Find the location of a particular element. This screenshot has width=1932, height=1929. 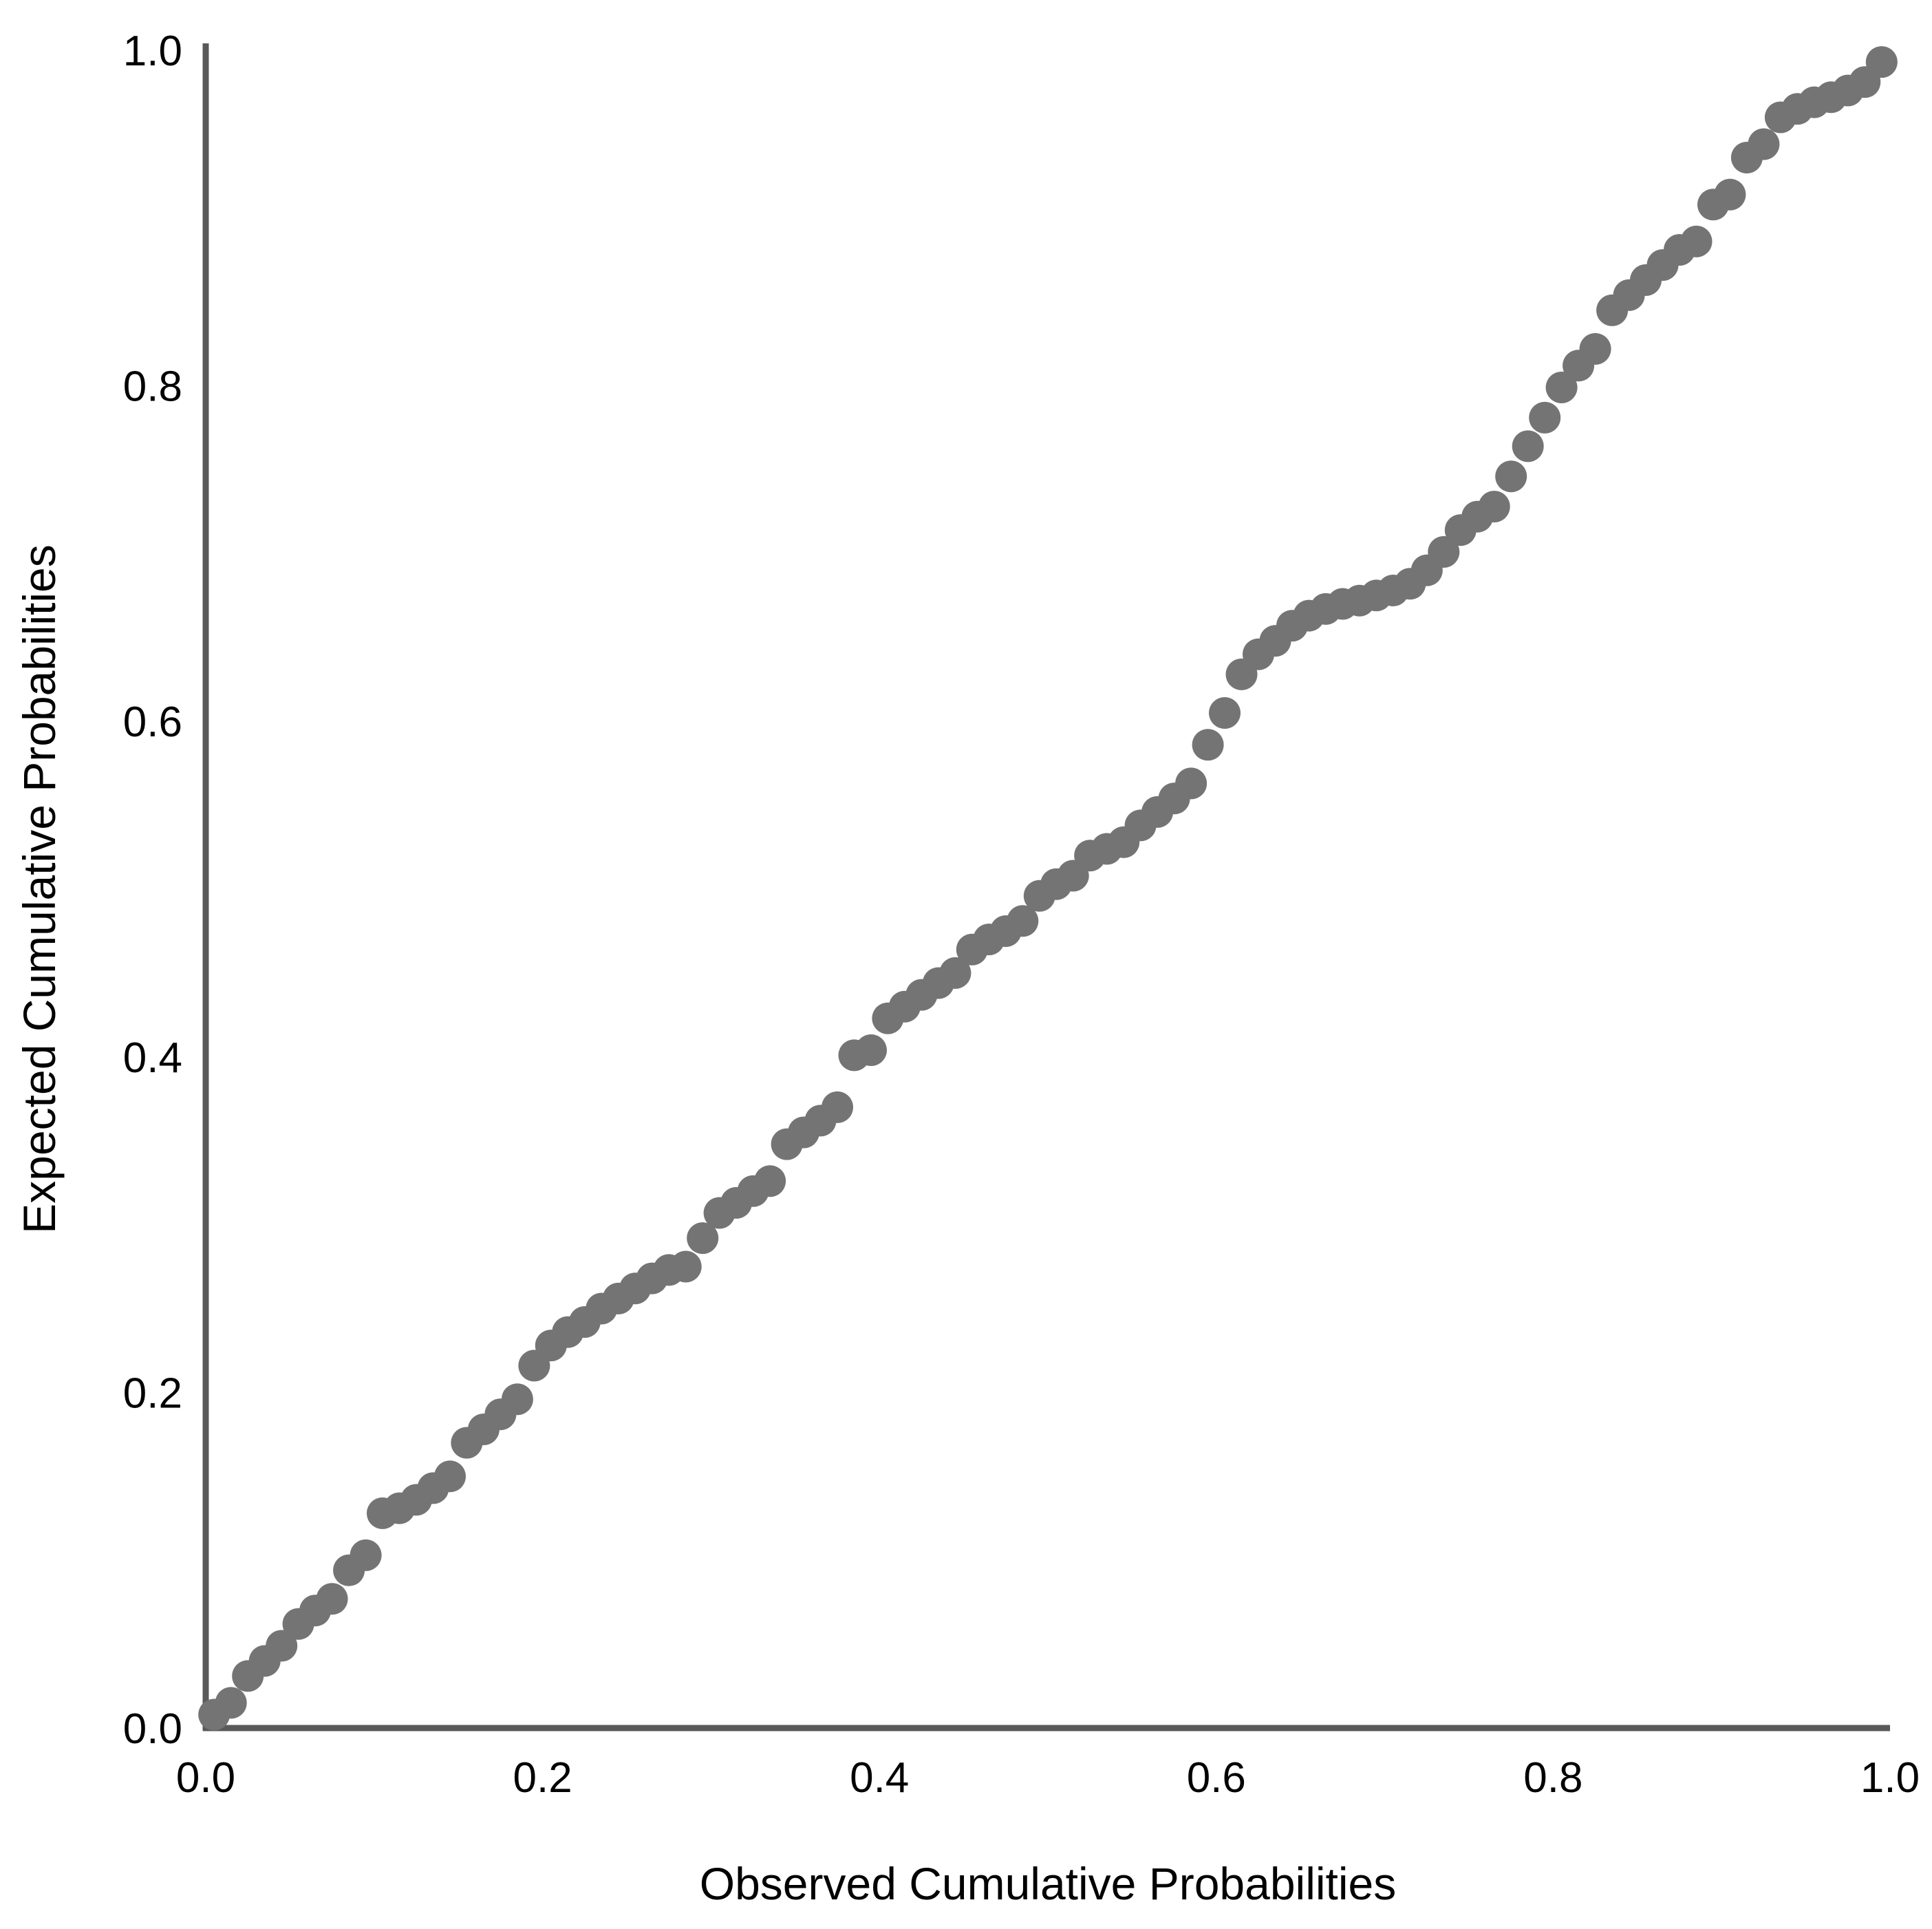

x-tick-label: 0.0 is located at coordinates (206, 1778).